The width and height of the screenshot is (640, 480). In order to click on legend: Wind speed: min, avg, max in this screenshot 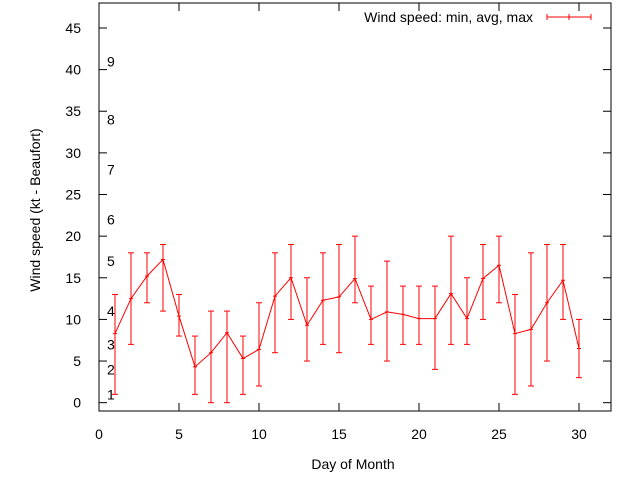, I will do `click(478, 17)`.